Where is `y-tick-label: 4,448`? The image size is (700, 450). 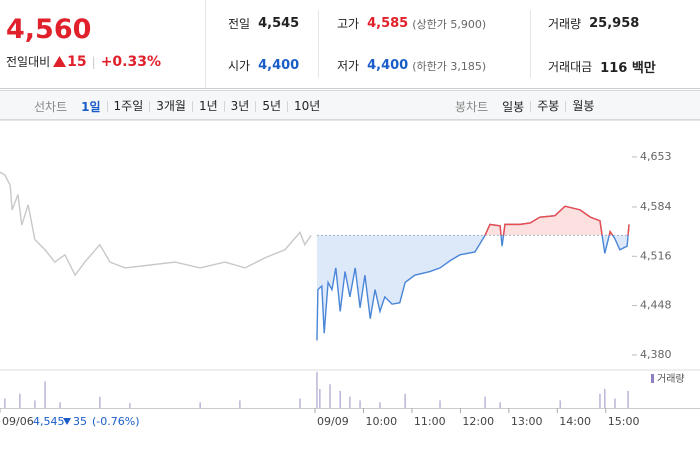
y-tick-label: 4,448 is located at coordinates (656, 305).